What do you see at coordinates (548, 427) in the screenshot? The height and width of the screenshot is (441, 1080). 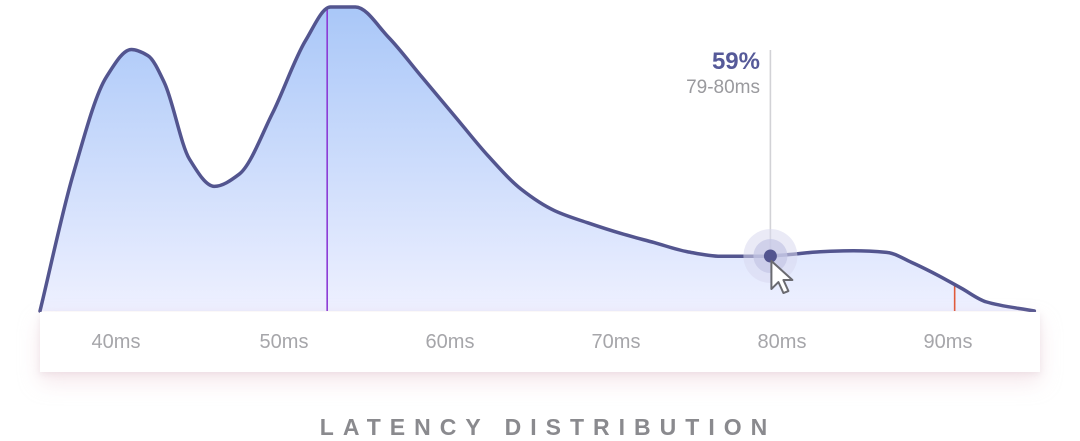 I see `chart-title: LATENCY DISTRIBUTION` at bounding box center [548, 427].